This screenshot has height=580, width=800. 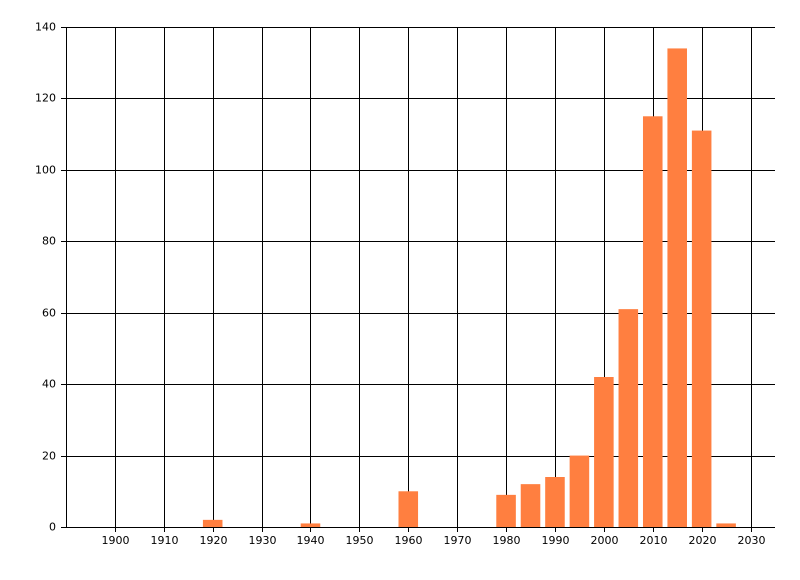 What do you see at coordinates (458, 540) in the screenshot?
I see `x-tick-label: 1970` at bounding box center [458, 540].